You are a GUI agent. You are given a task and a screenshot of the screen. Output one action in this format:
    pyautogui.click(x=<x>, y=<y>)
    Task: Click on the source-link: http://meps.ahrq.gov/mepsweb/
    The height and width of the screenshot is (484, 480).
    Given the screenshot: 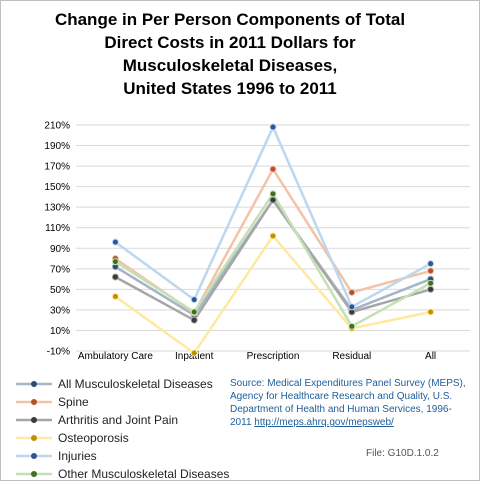 What is the action you would take?
    pyautogui.click(x=324, y=422)
    